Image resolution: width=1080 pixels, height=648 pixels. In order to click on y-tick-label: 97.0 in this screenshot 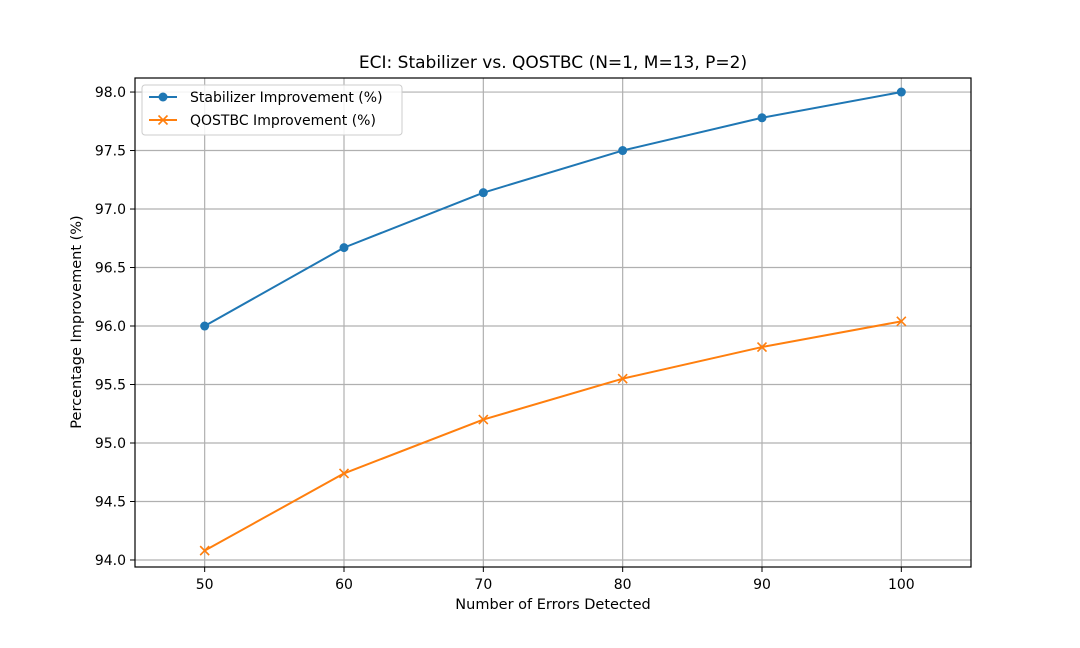, I will do `click(110, 210)`.